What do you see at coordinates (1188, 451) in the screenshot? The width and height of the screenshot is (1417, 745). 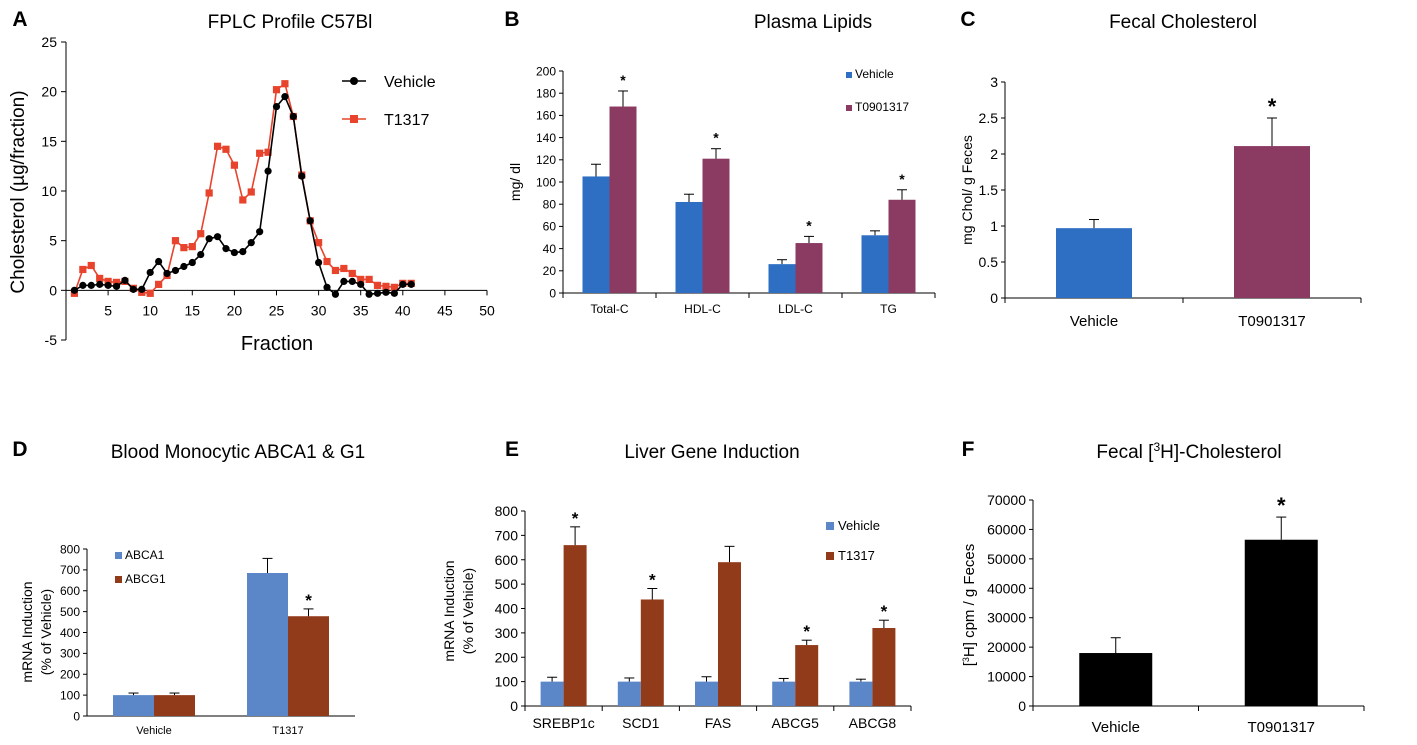 I see `f-title: Fecal [3H]-Cholesterol` at bounding box center [1188, 451].